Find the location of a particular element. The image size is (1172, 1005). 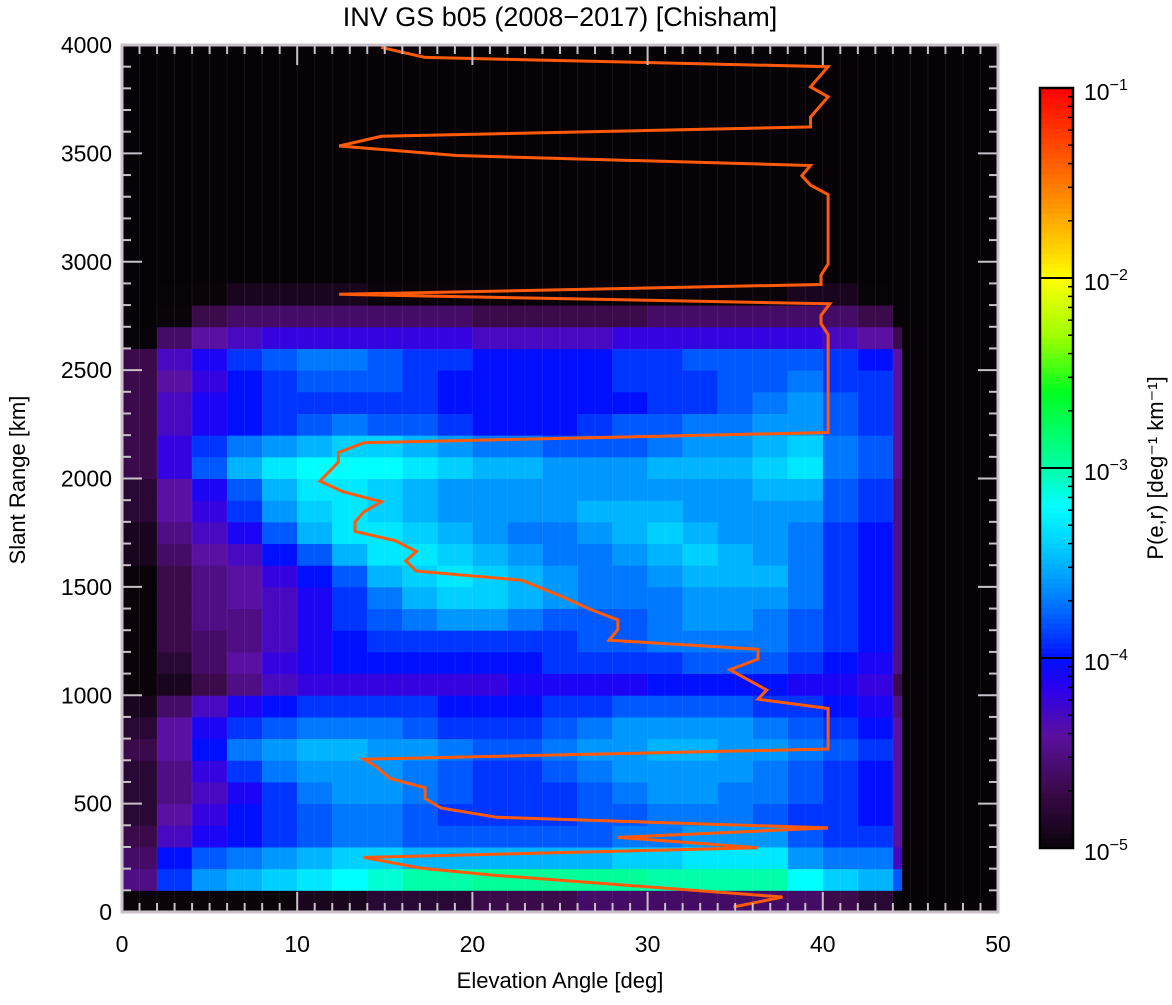

x-axis-title: Elevation Angle [deg] is located at coordinates (560, 980).